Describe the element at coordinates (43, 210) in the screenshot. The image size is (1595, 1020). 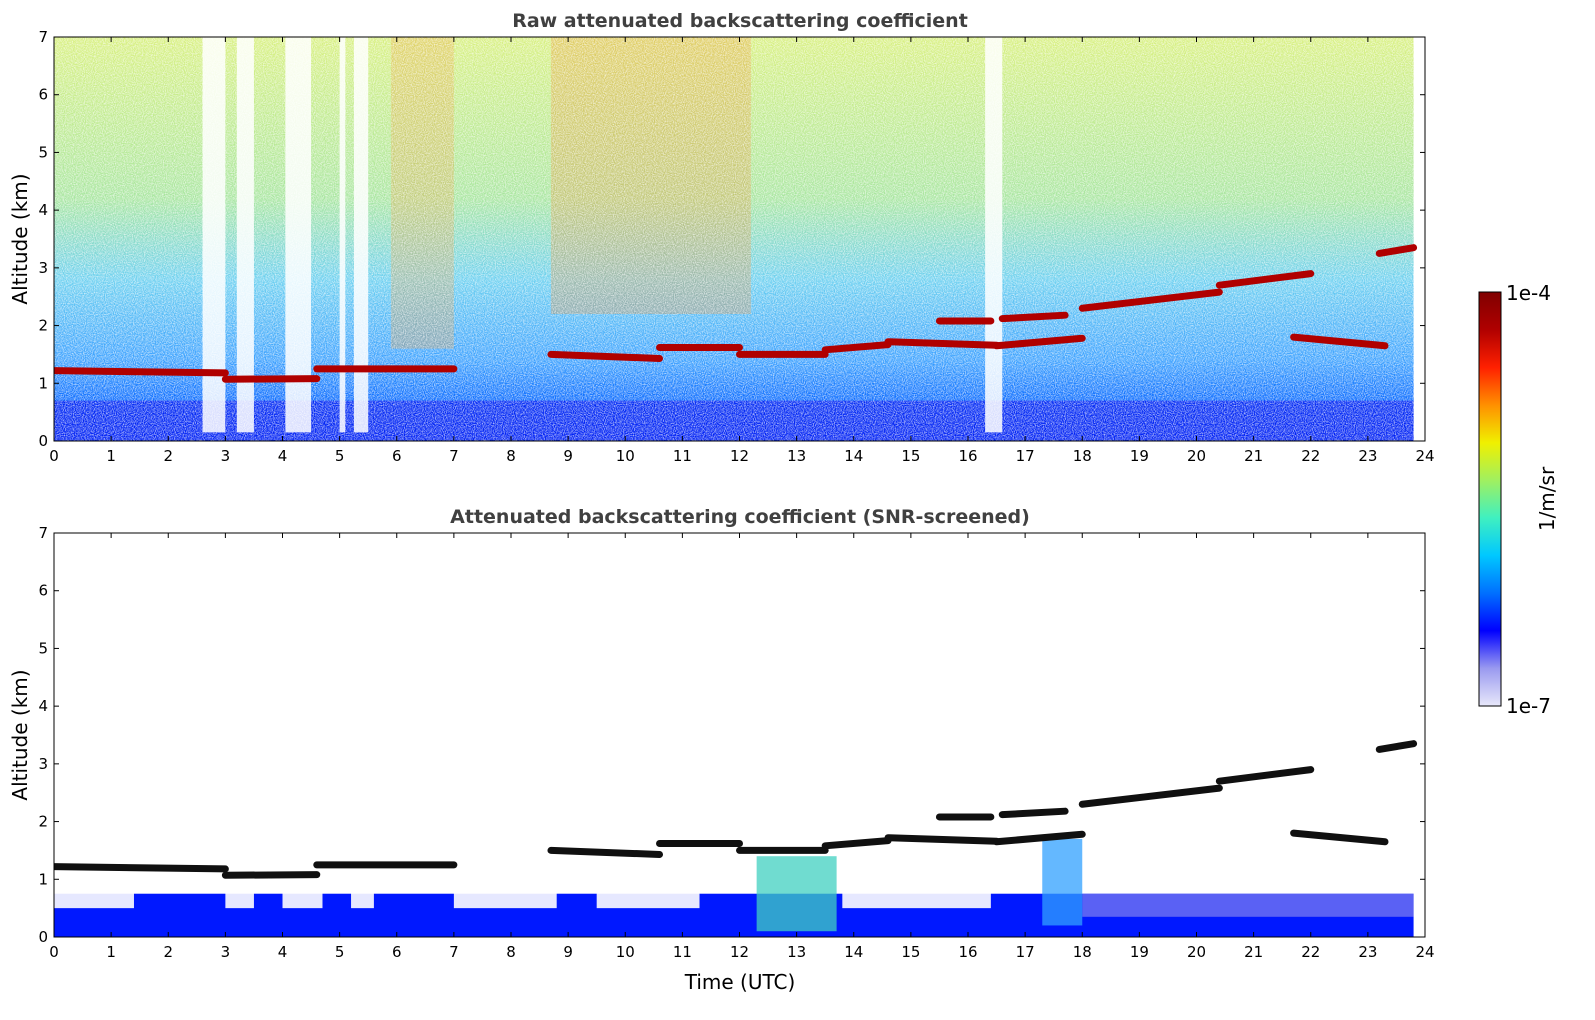
I see `y-tick-label: 4` at that location.